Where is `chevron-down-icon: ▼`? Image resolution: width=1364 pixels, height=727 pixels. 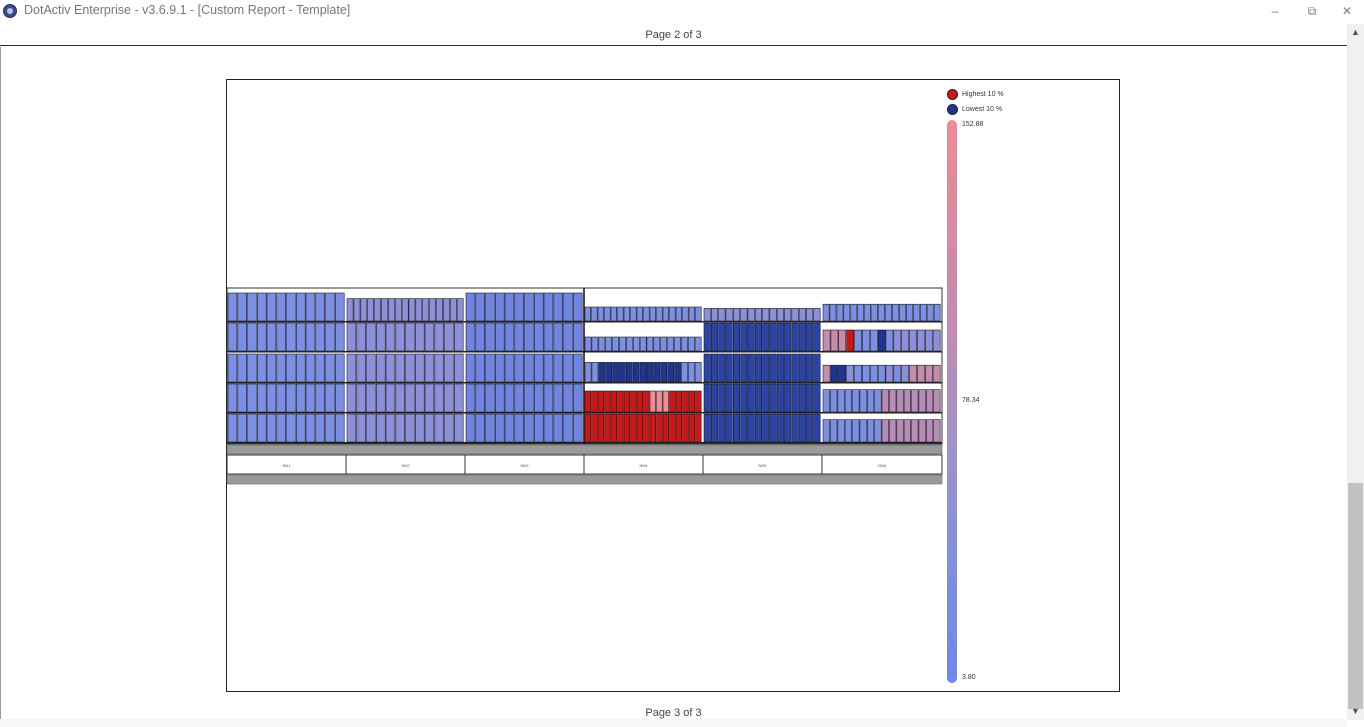
chevron-down-icon: ▼ is located at coordinates (1355, 711).